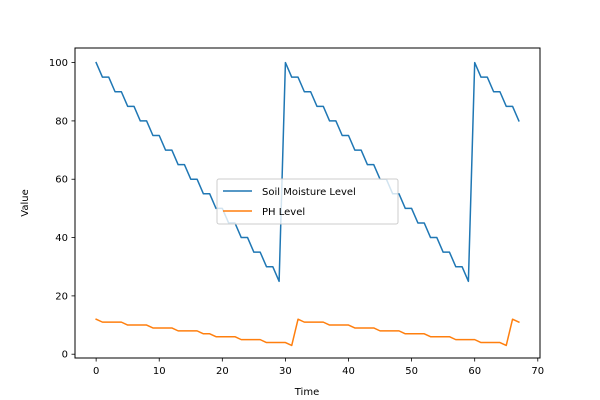 The width and height of the screenshot is (600, 400). I want to click on y-tick-label: 80, so click(61, 121).